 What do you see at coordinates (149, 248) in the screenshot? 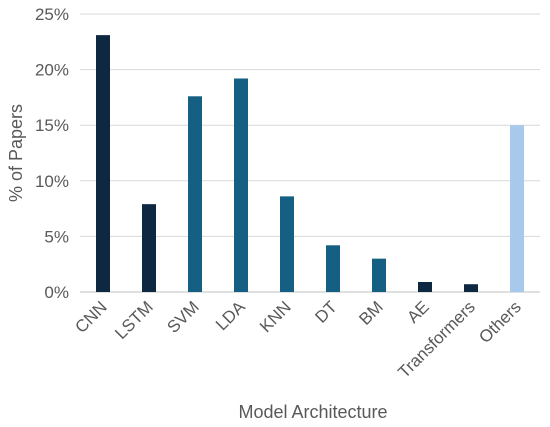
I see `bar-lstm` at bounding box center [149, 248].